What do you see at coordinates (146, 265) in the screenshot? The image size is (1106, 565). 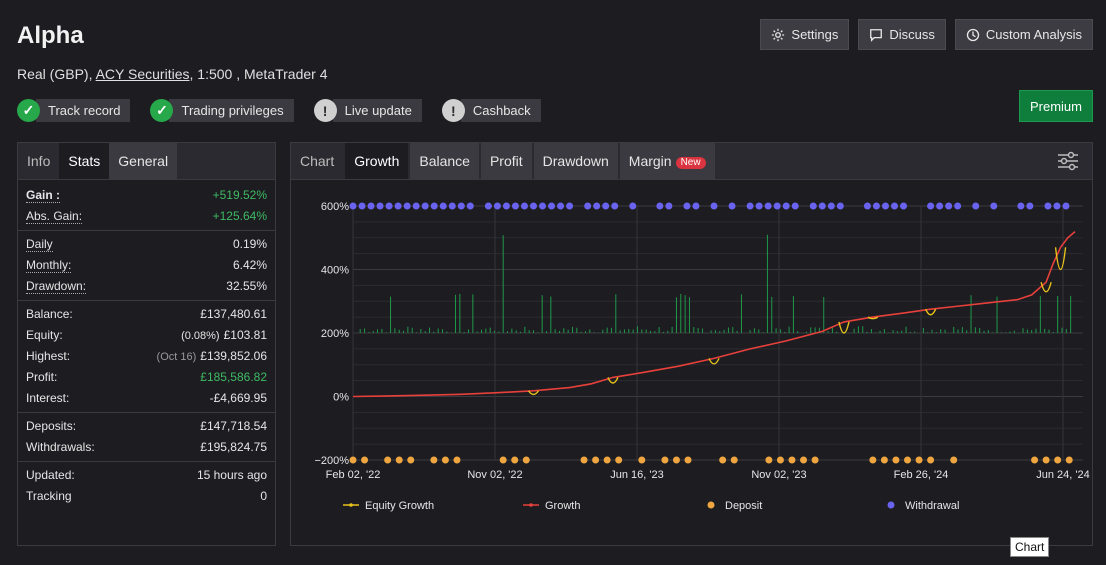 I see `stat-monthly: Monthly: 6.42%` at bounding box center [146, 265].